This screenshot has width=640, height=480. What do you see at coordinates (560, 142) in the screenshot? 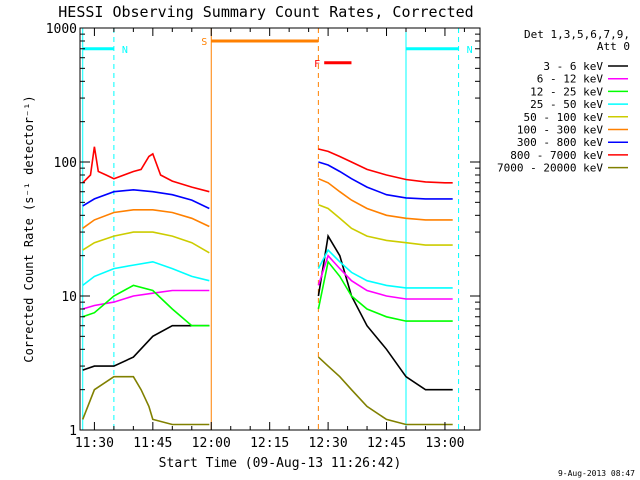
I see `legend-label: 300 - 800 keV` at bounding box center [560, 142].